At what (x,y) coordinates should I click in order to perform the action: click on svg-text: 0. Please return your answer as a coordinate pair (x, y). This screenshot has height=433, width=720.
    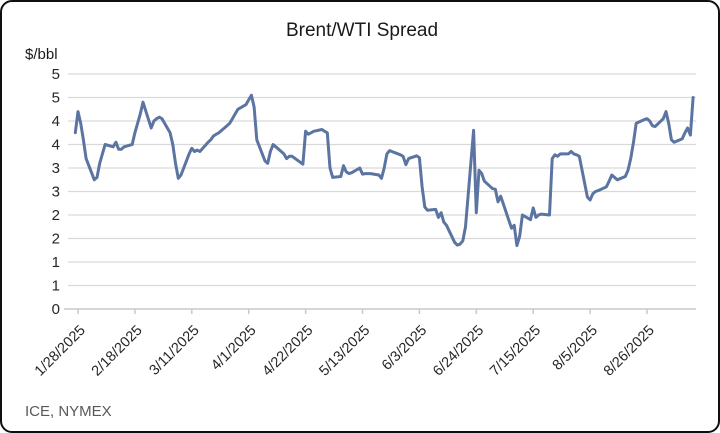
    Looking at the image, I should click on (56, 309).